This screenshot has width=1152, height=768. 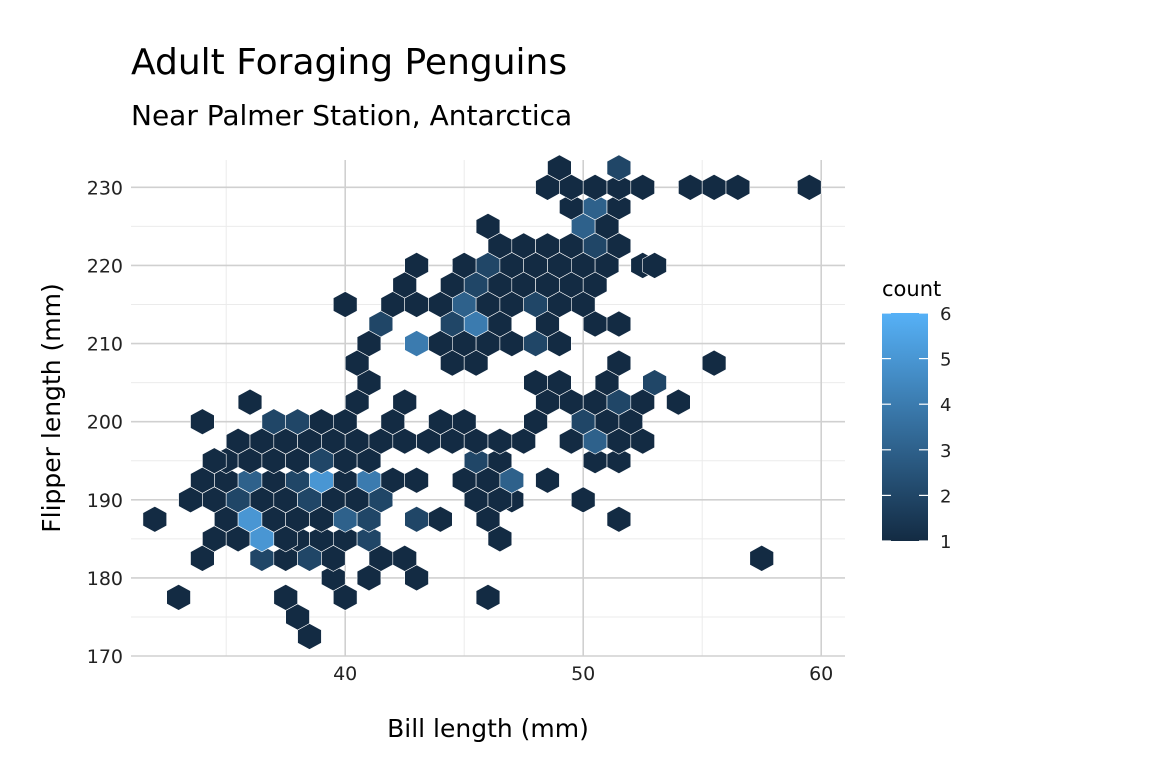 What do you see at coordinates (105, 657) in the screenshot?
I see `y-tick-label: 170` at bounding box center [105, 657].